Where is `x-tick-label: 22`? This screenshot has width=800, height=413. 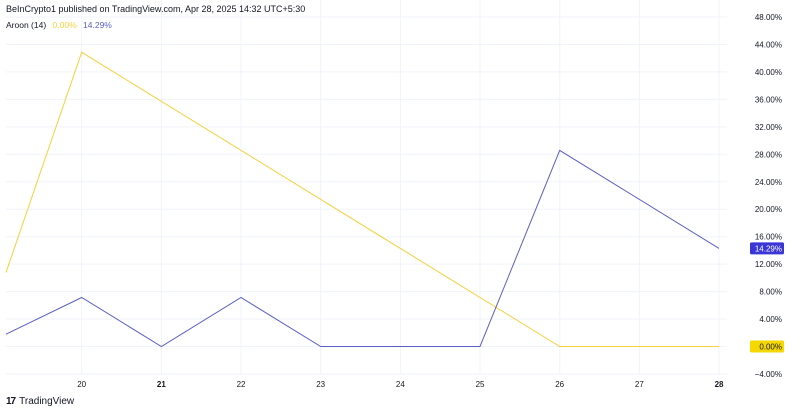
x-tick-label: 22 is located at coordinates (241, 384).